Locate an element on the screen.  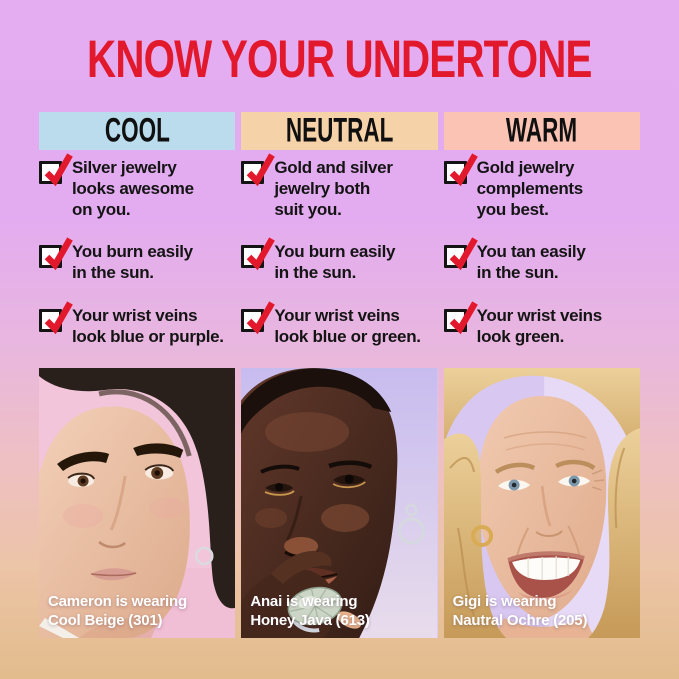
photo-caption: Anai is wearing Honey Java (613) is located at coordinates (310, 611).